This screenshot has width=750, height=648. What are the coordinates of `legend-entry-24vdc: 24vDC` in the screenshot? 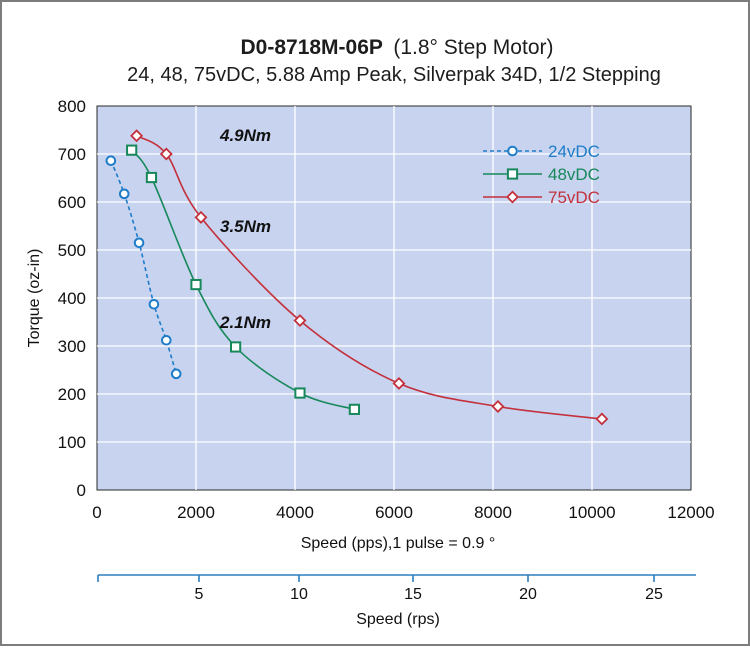 It's located at (541, 151).